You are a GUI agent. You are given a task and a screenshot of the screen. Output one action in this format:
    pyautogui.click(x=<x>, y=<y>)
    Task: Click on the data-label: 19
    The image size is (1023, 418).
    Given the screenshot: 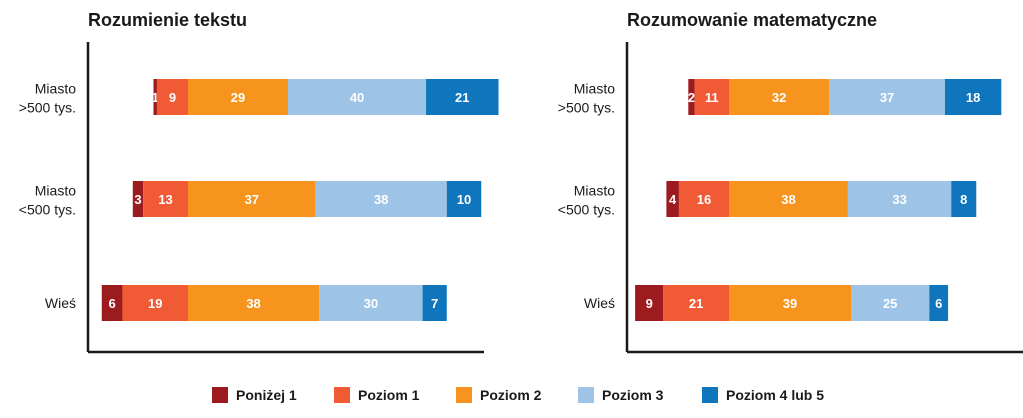 What is the action you would take?
    pyautogui.click(x=155, y=303)
    